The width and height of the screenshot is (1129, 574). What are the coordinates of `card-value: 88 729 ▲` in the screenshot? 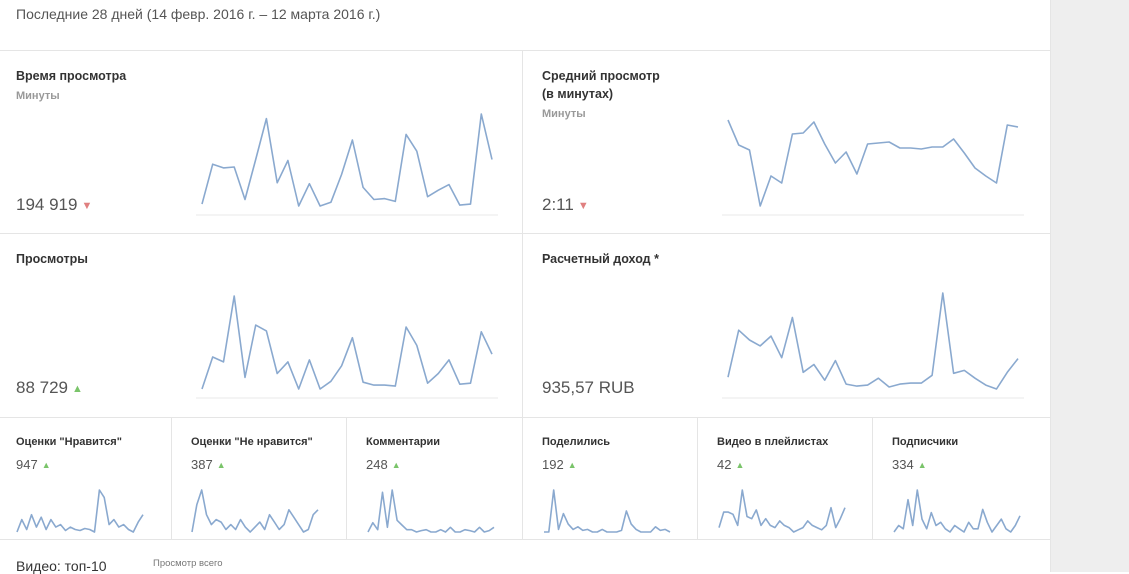 It's located at (49, 388).